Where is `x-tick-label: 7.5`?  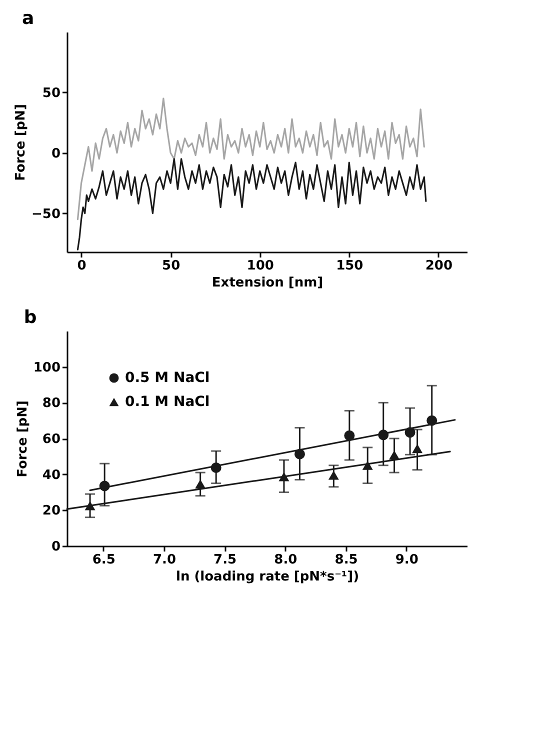 x-tick-label: 7.5 is located at coordinates (225, 560).